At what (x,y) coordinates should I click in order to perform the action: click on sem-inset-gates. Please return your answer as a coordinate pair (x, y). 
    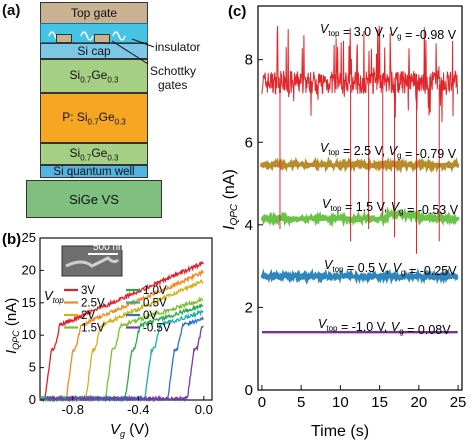
    Looking at the image, I should click on (92, 262).